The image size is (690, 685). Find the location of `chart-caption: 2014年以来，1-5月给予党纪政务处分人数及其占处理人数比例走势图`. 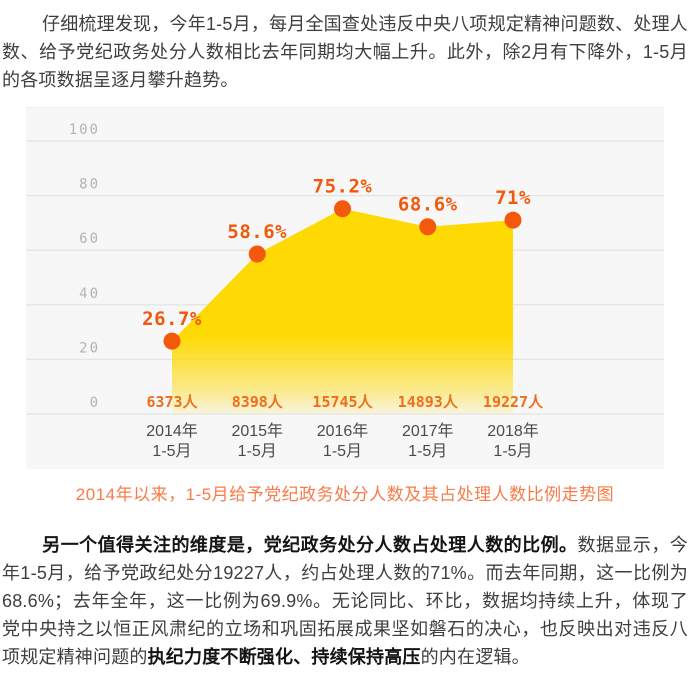

chart-caption: 2014年以来，1-5月给予党纪政务处分人数及其占处理人数比例走势图 is located at coordinates (345, 494).